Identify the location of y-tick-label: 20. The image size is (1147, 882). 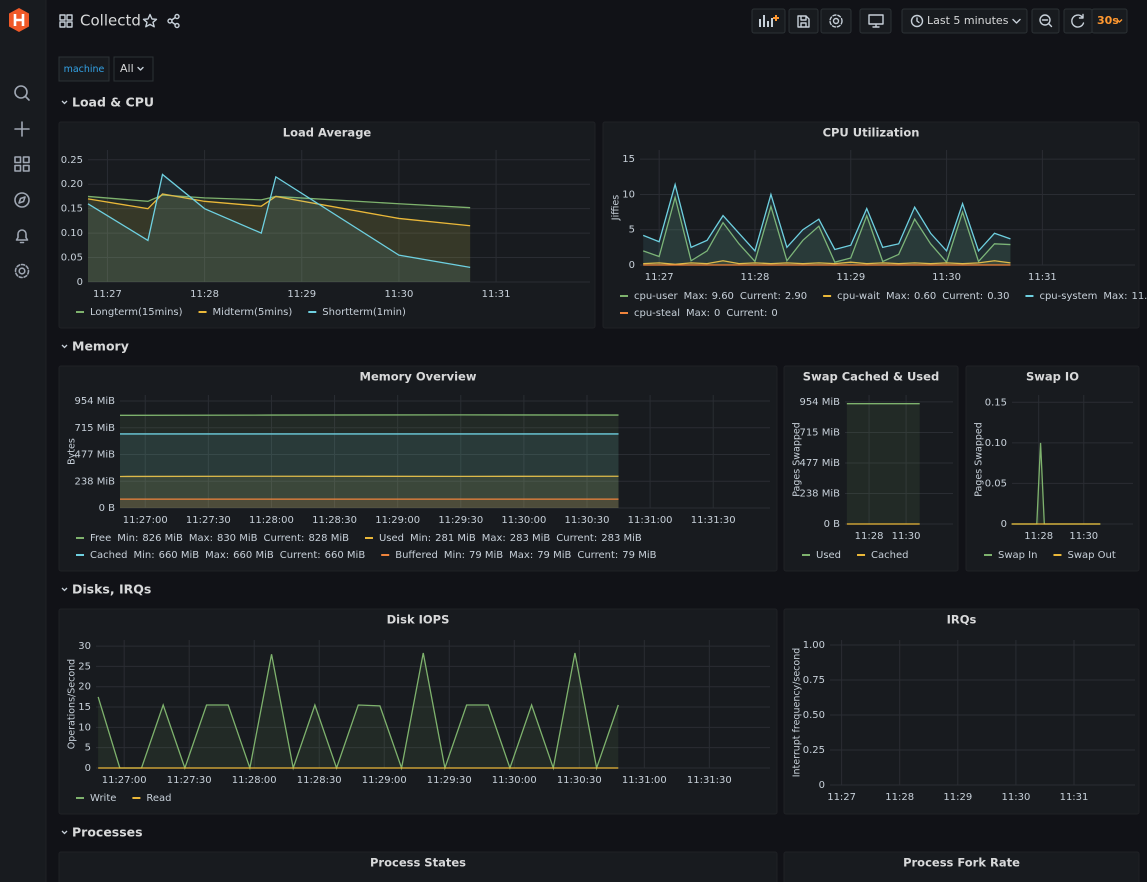
(84, 687).